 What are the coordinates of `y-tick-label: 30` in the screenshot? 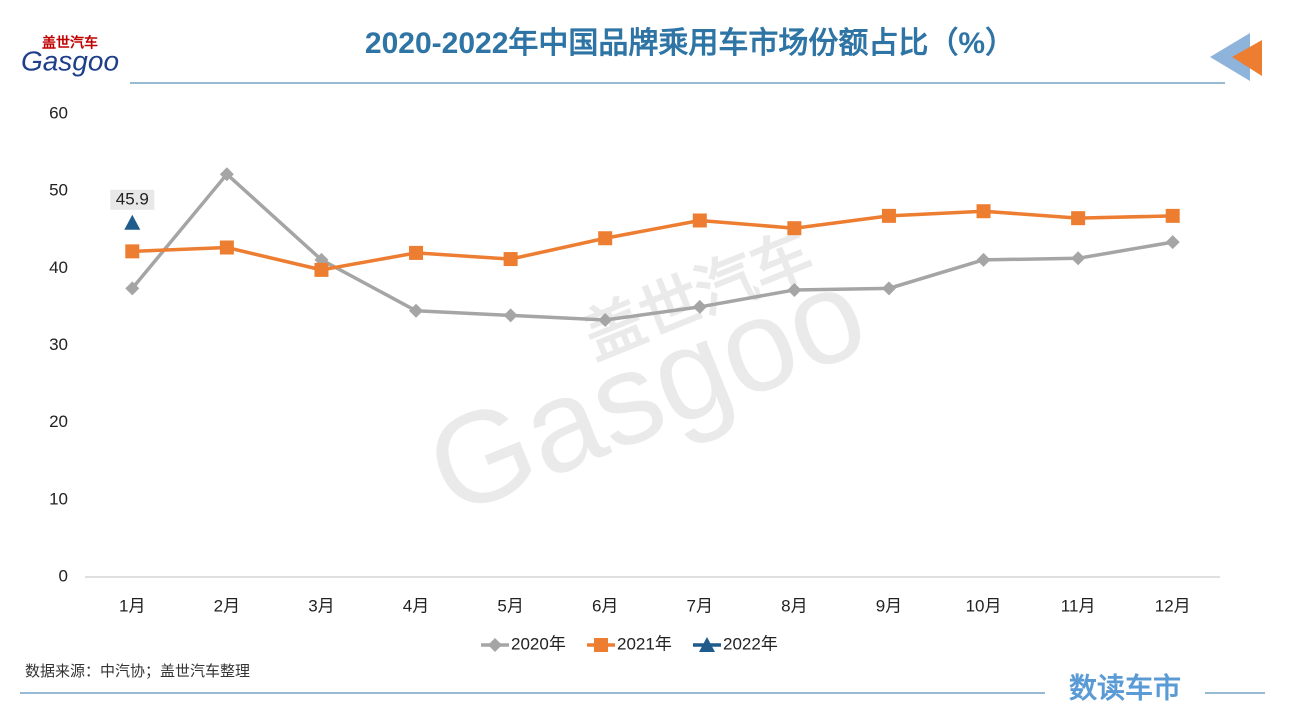 It's located at (58, 344).